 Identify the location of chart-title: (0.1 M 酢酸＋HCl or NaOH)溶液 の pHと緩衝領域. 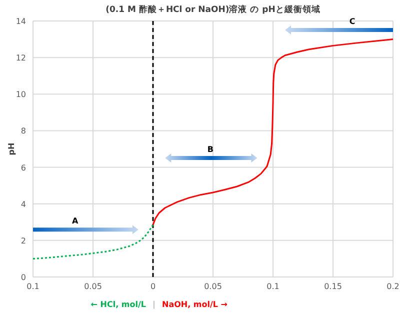
(213, 9).